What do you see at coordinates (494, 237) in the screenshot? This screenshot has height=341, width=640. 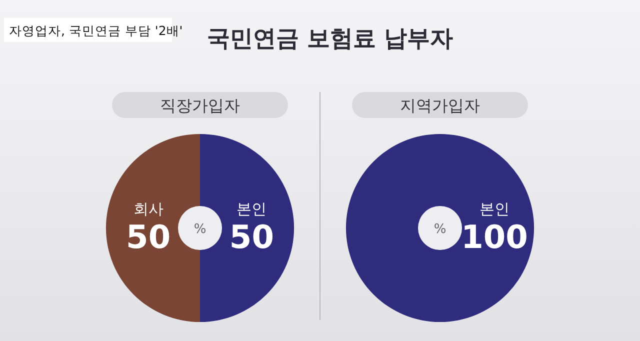 I see `data-label: 100` at bounding box center [494, 237].